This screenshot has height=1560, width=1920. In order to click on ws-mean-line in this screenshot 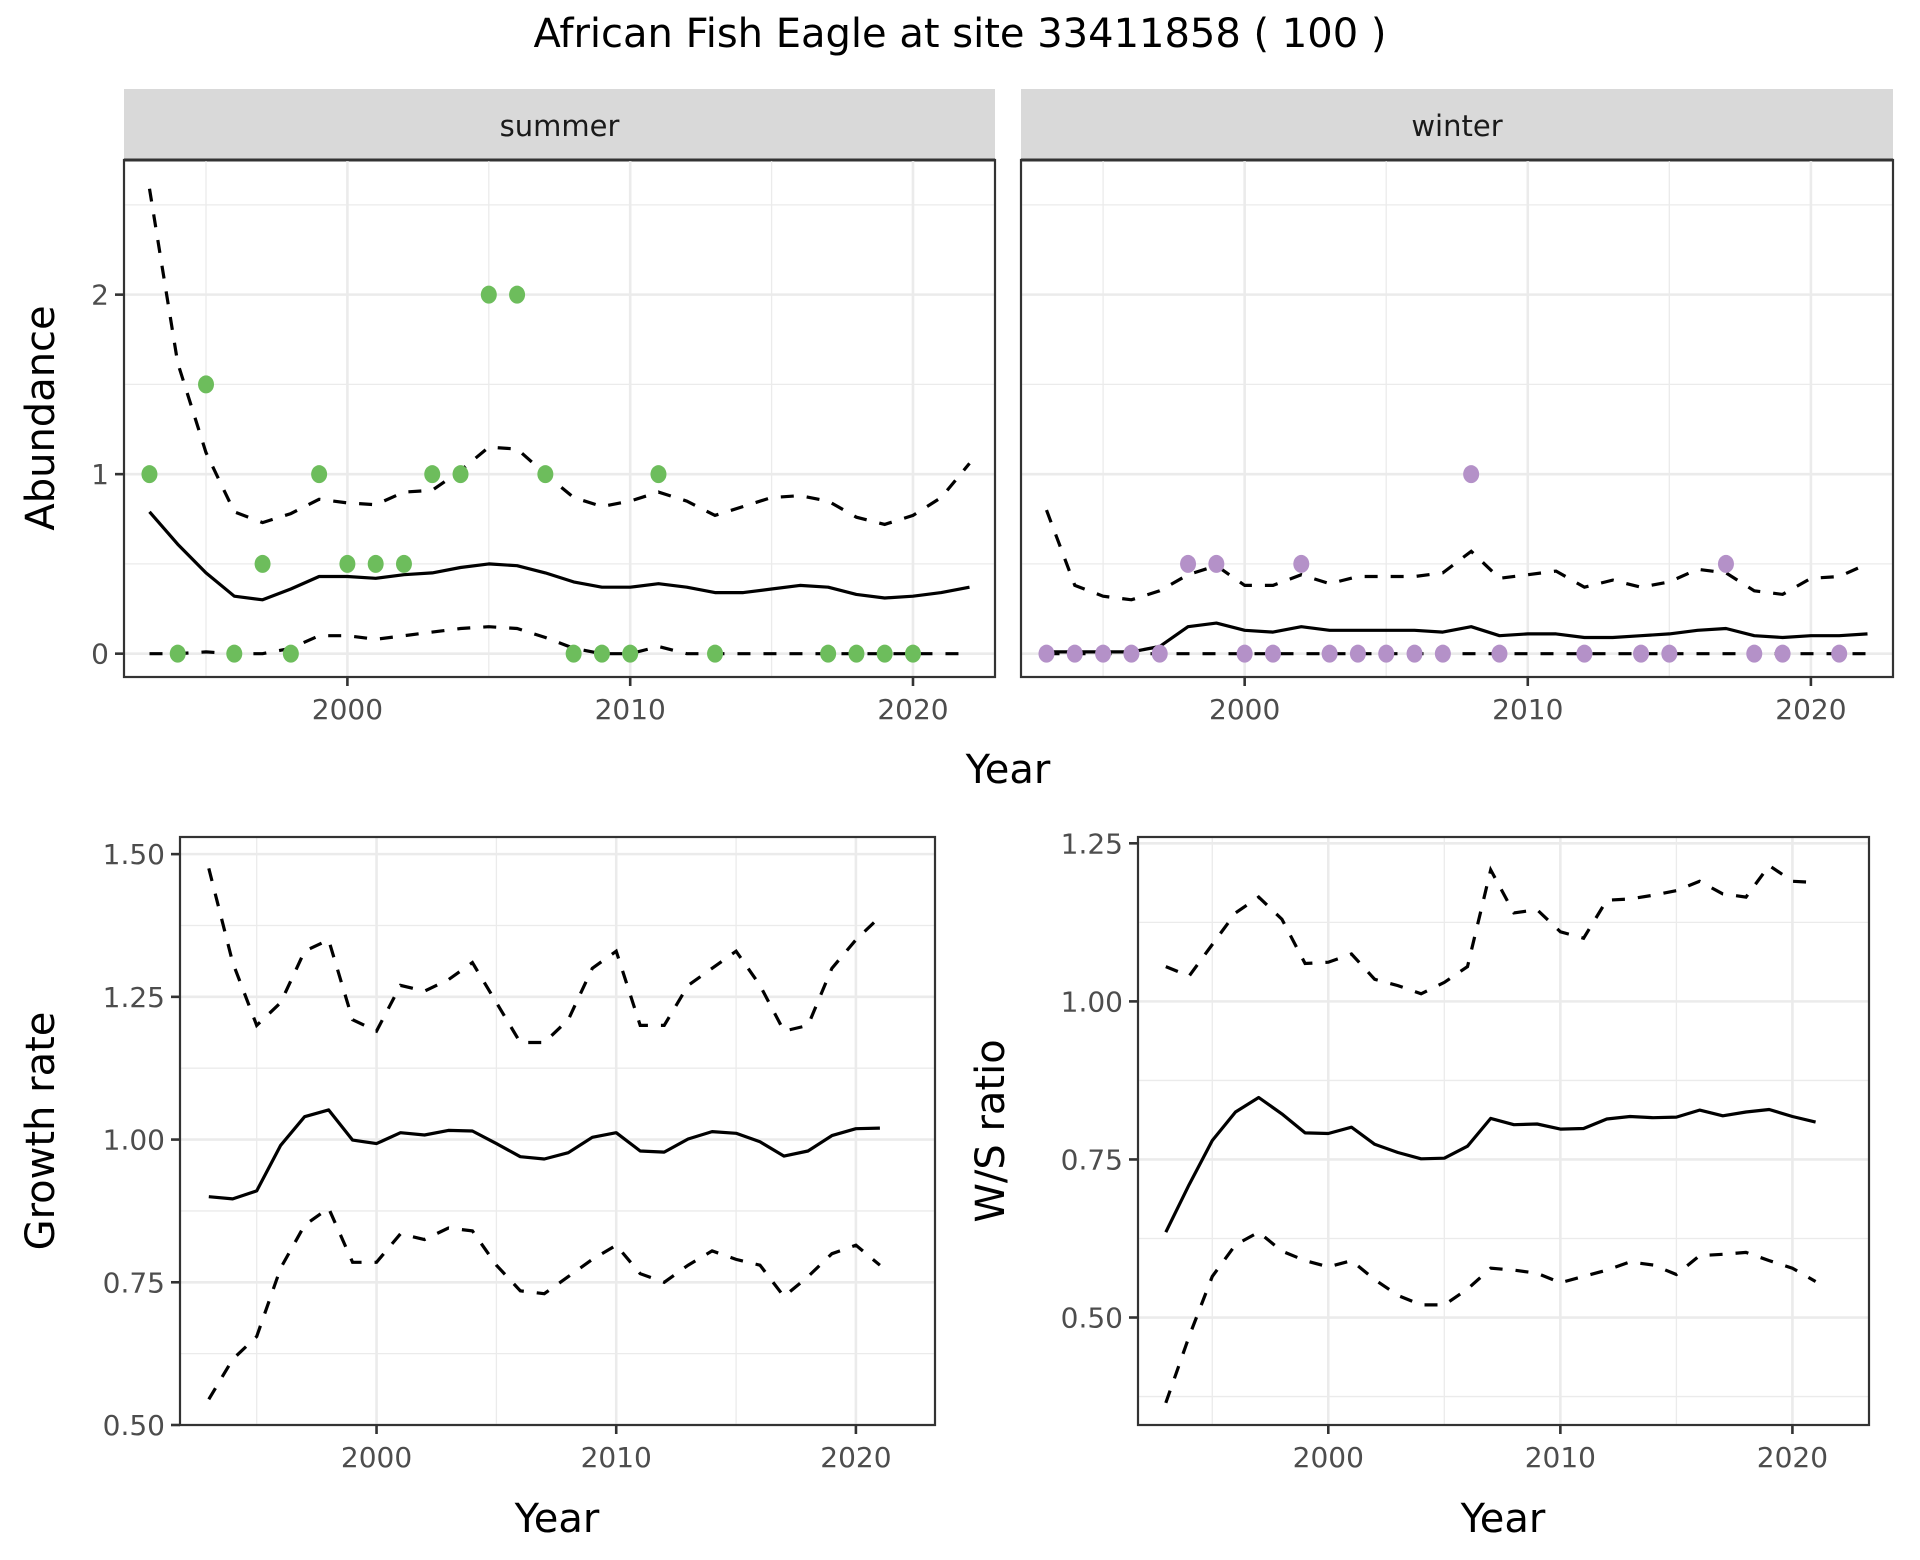, I will do `click(1490, 1164)`.